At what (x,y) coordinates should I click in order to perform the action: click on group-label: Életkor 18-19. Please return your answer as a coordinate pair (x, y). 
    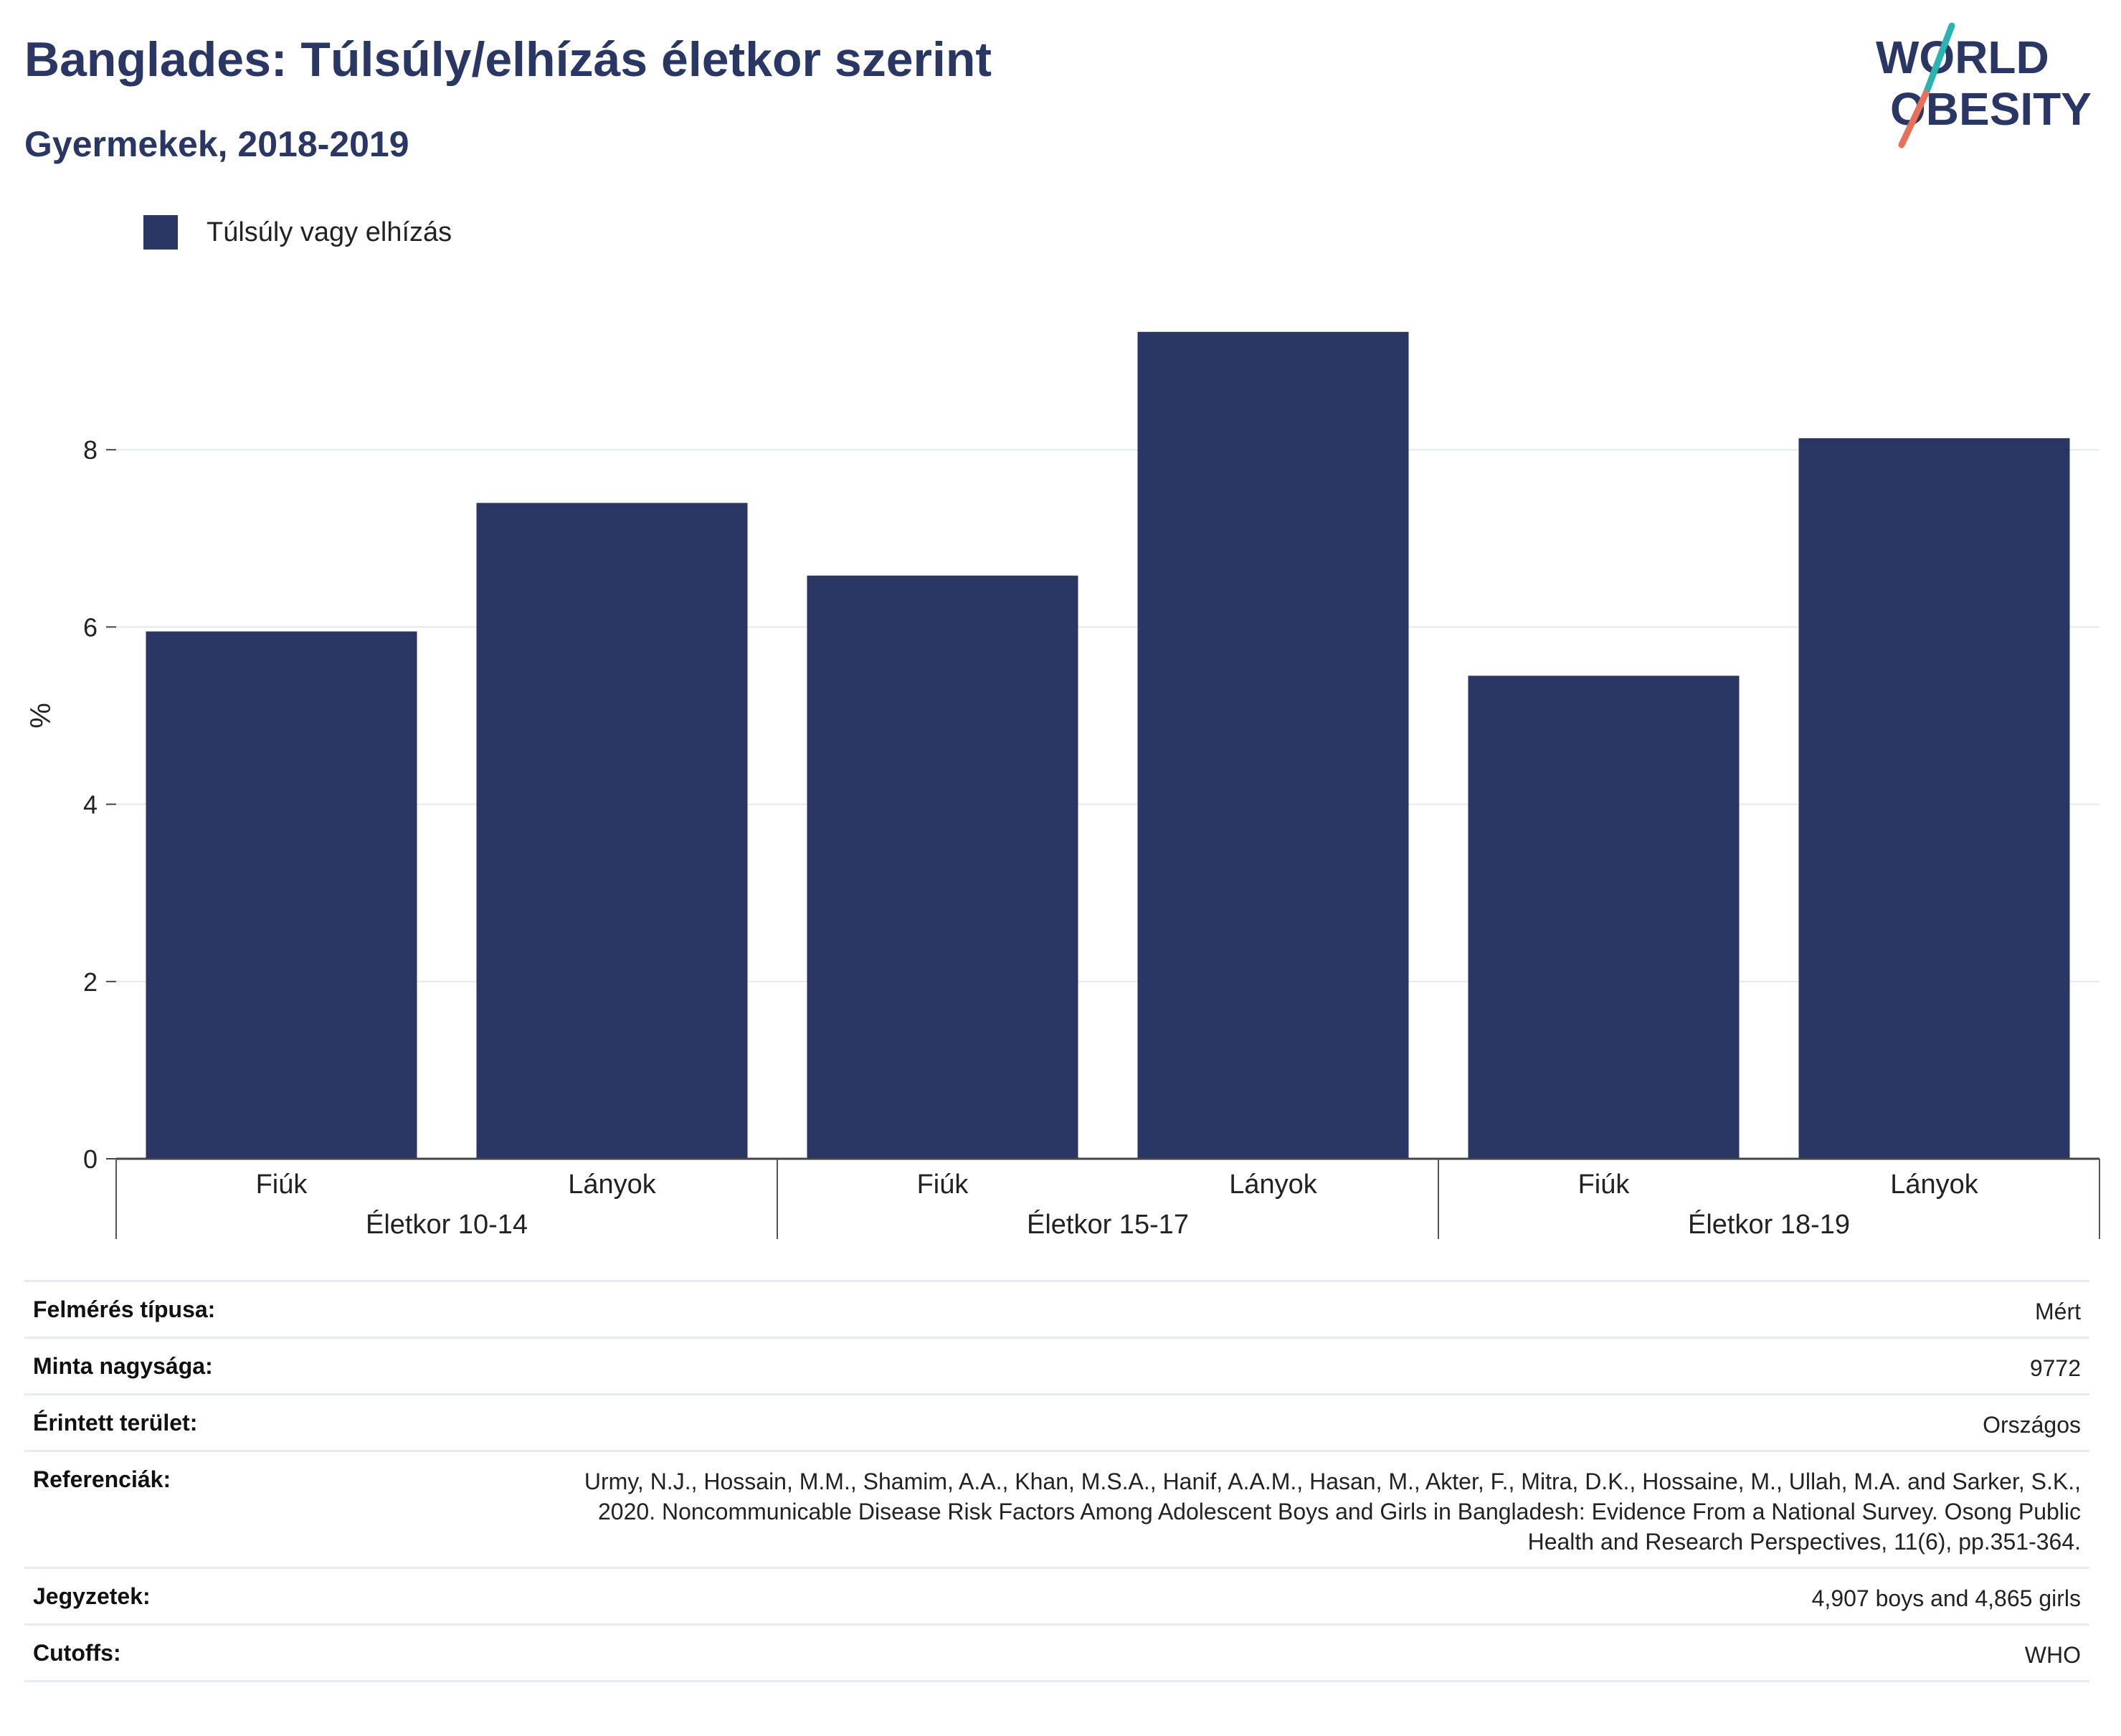
    Looking at the image, I should click on (1769, 1224).